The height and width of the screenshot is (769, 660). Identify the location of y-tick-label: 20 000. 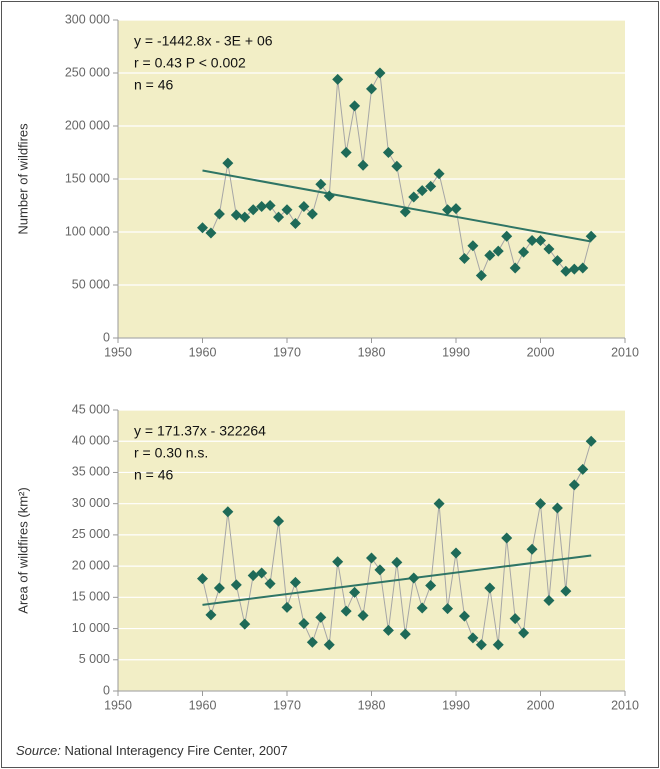
(91, 565).